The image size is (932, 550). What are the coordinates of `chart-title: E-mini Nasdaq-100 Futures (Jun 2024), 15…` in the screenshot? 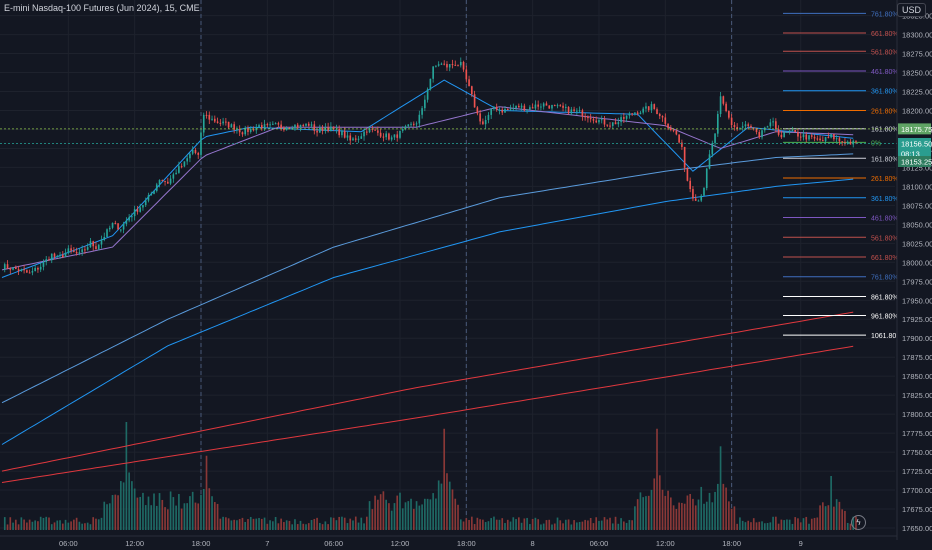 It's located at (102, 8).